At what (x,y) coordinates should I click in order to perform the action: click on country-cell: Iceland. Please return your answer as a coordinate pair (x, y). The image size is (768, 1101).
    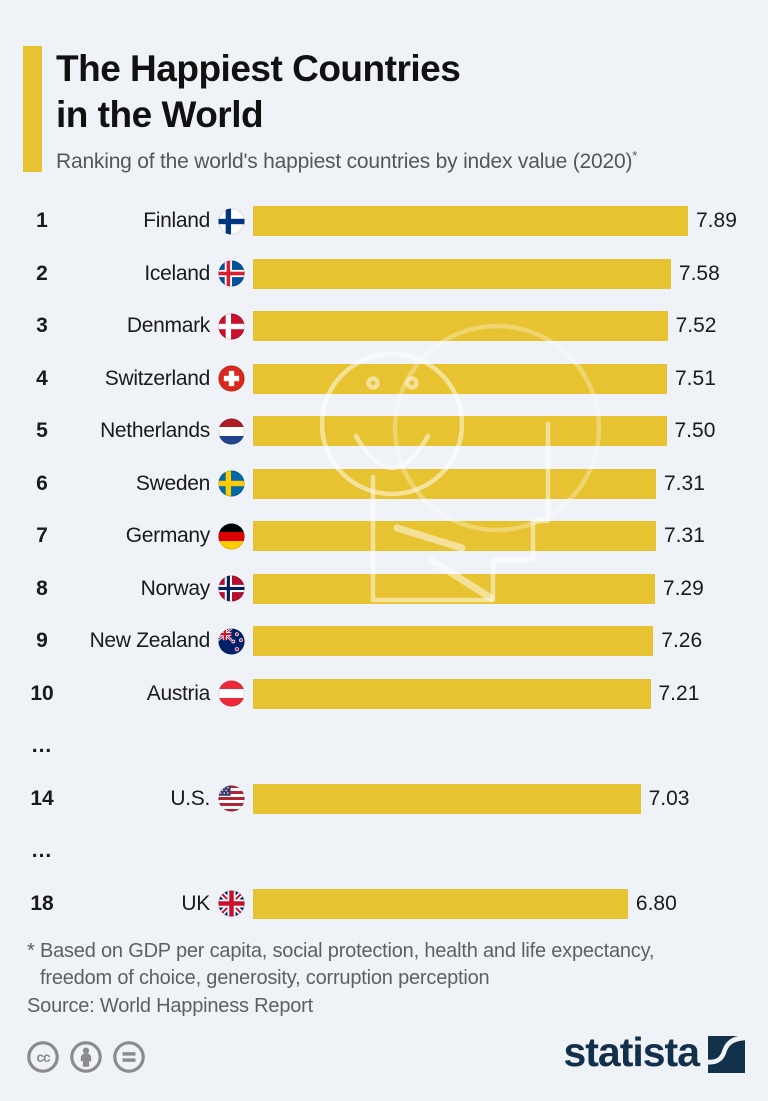
    Looking at the image, I should click on (156, 273).